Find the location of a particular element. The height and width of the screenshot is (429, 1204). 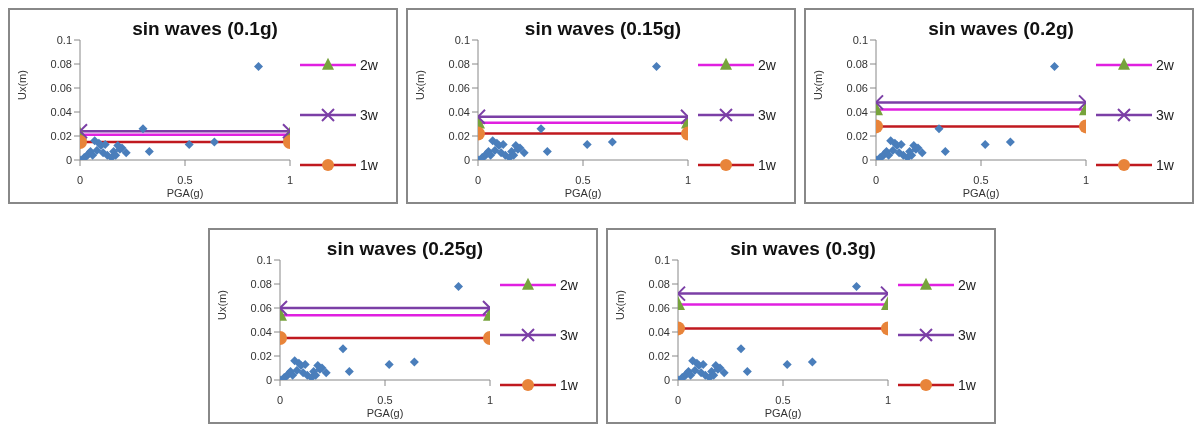

chart-title: sin waves (0.15g) is located at coordinates (603, 29).